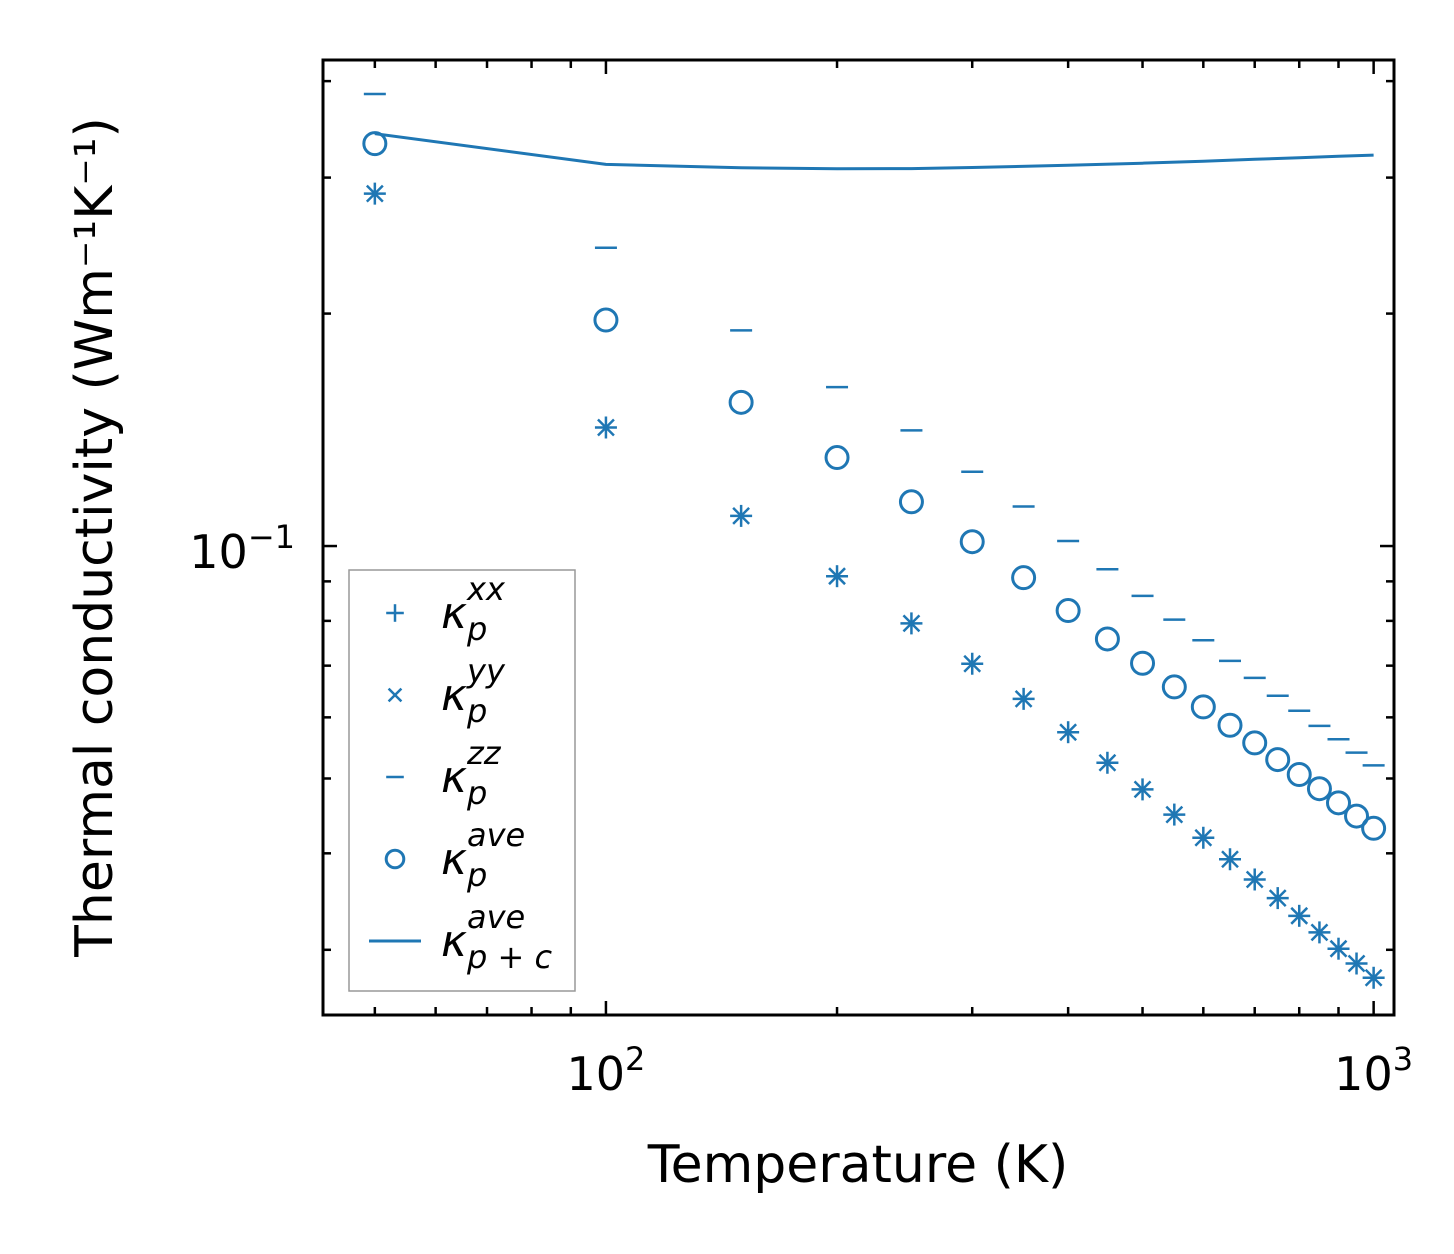 The height and width of the screenshot is (1254, 1454). Describe the element at coordinates (242, 548) in the screenshot. I see `y-tick-label: 10−1` at that location.